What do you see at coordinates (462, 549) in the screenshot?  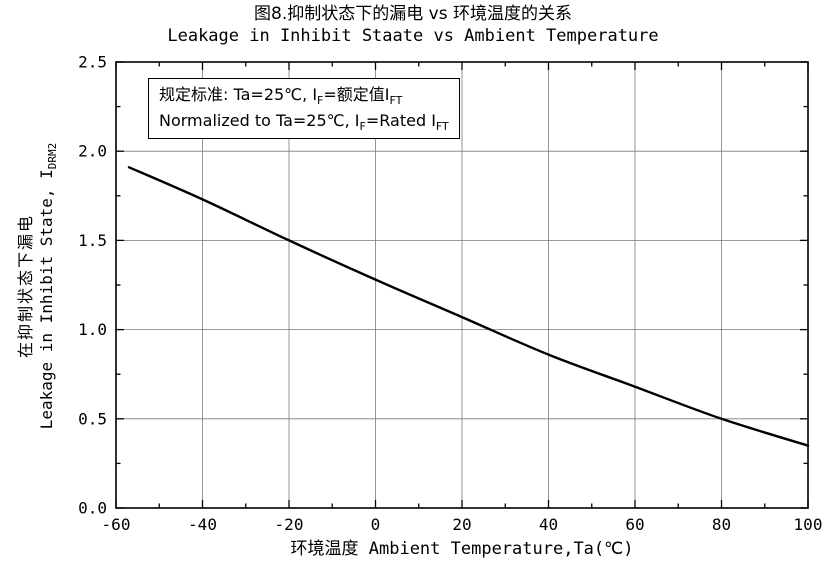 I see `x-axis-label: 环境温度 Ambient Temperature,Ta(℃)` at bounding box center [462, 549].